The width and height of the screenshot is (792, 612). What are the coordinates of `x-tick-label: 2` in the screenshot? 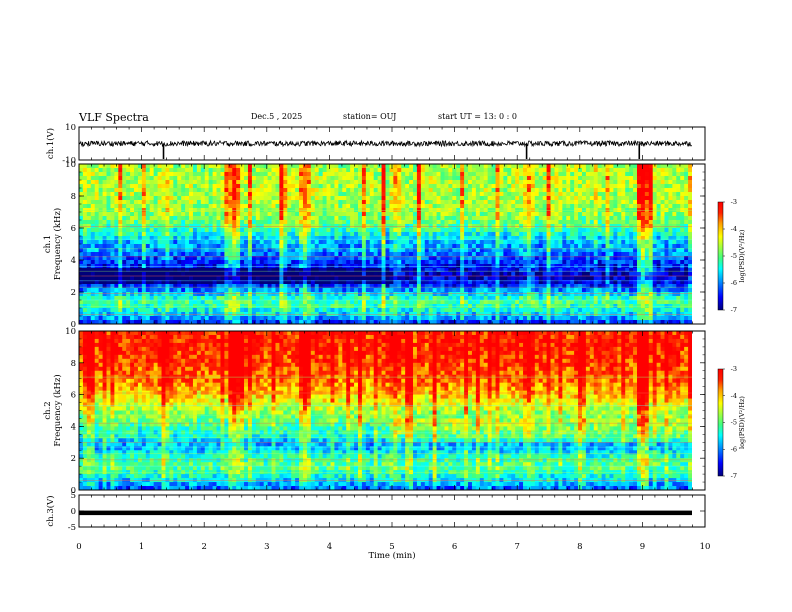 It's located at (203, 547).